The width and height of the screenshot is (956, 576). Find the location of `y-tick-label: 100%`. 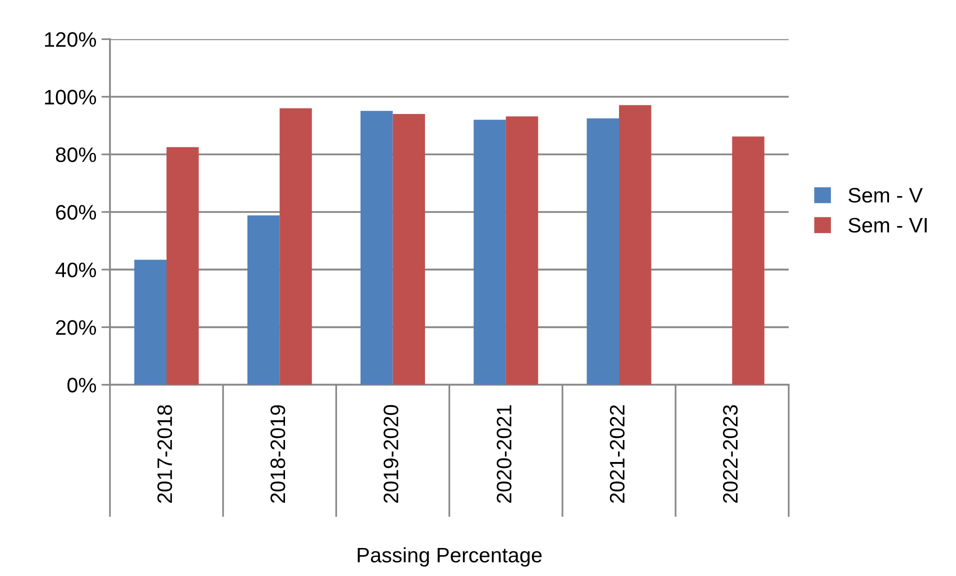

y-tick-label: 100% is located at coordinates (70, 97).